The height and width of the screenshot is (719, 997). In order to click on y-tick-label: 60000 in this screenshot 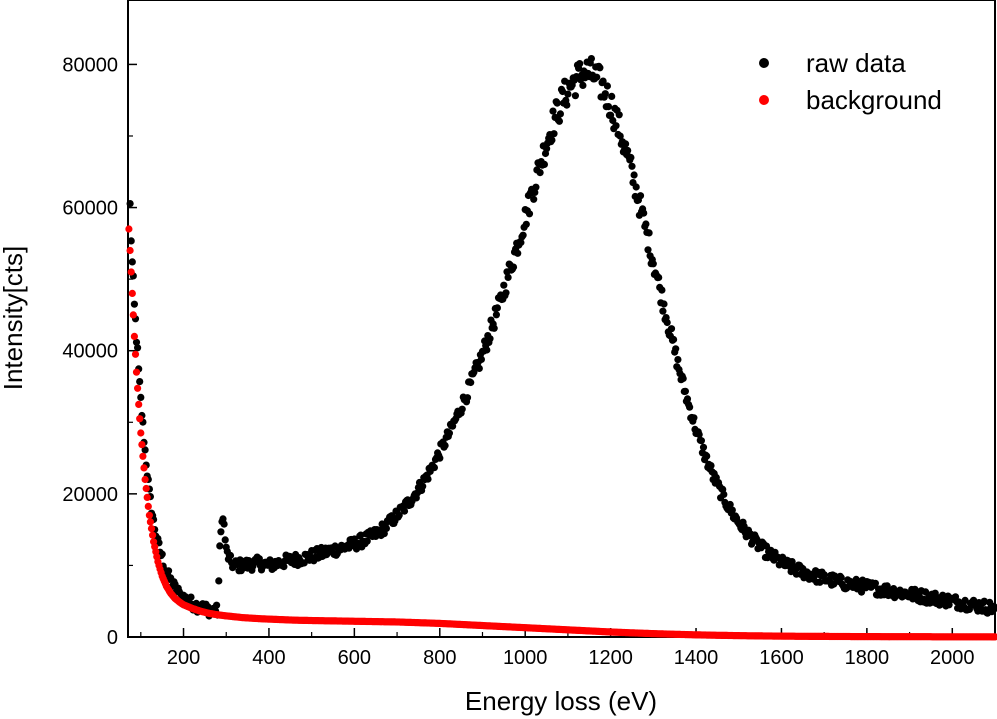, I will do `click(90, 209)`.